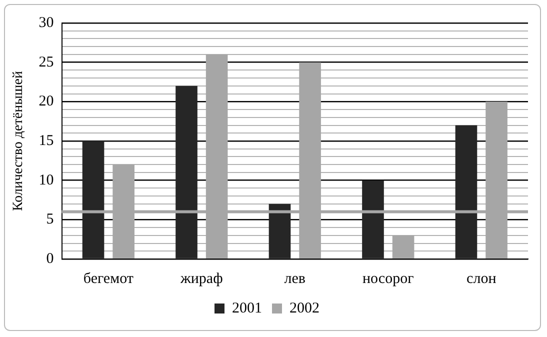  I want to click on y-tick-label: 5, so click(50, 220).